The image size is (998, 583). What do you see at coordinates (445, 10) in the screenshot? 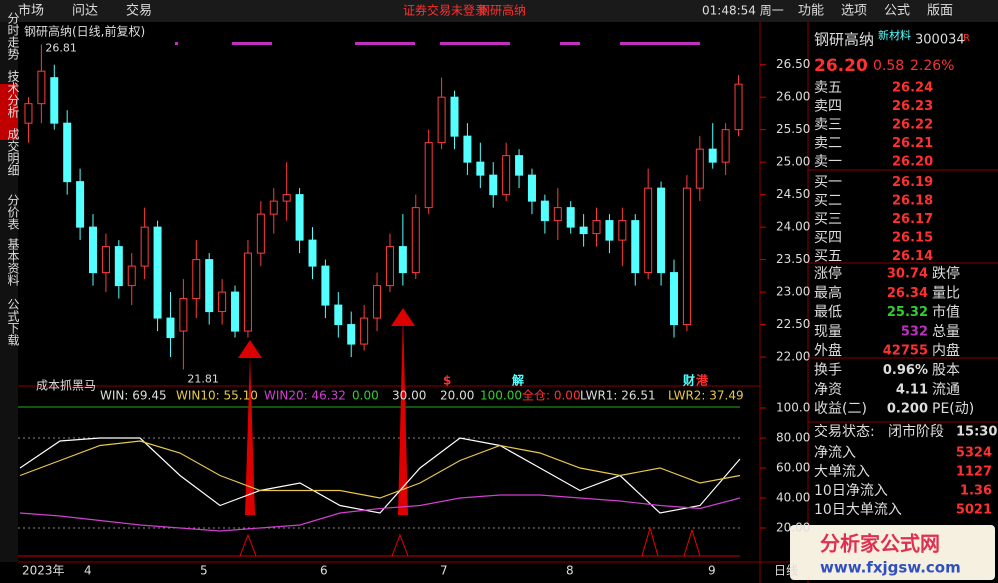
I see `login-notice: 证券交易未登录` at bounding box center [445, 10].